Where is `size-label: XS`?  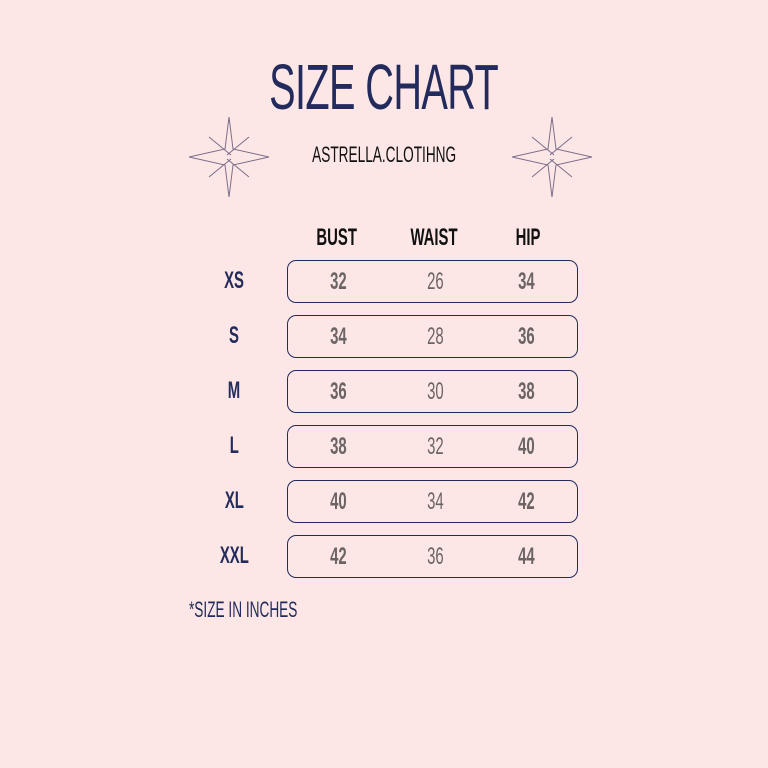 size-label: XS is located at coordinates (234, 280).